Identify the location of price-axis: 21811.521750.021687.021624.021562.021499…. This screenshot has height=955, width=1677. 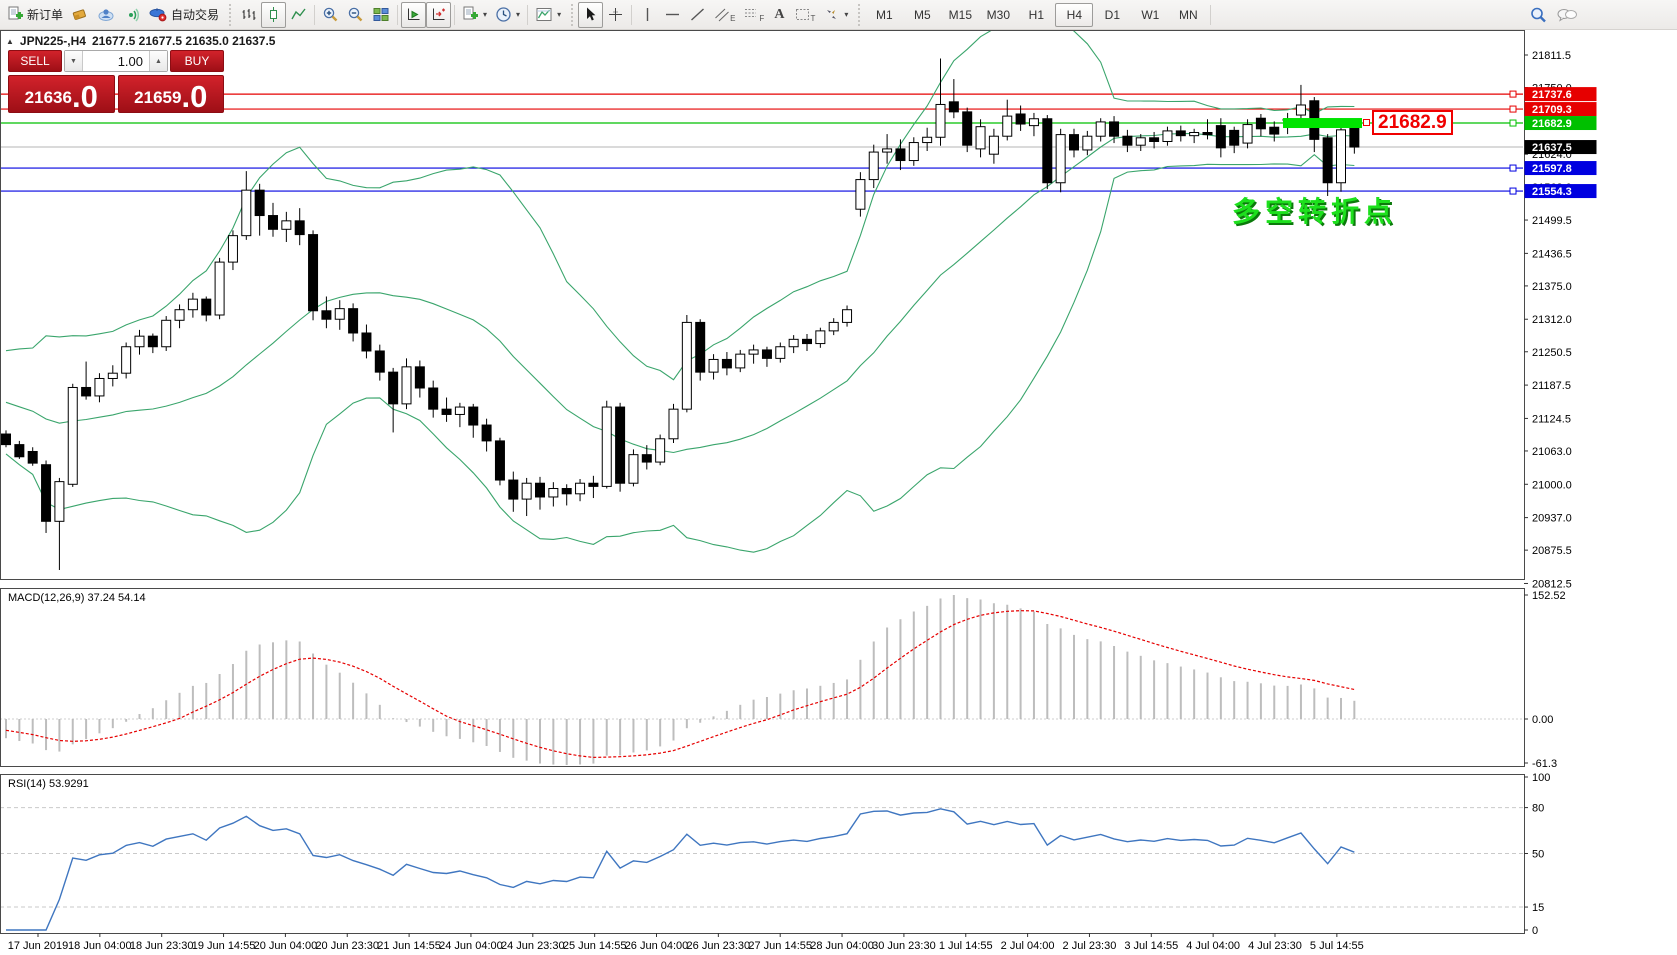
(1560, 493).